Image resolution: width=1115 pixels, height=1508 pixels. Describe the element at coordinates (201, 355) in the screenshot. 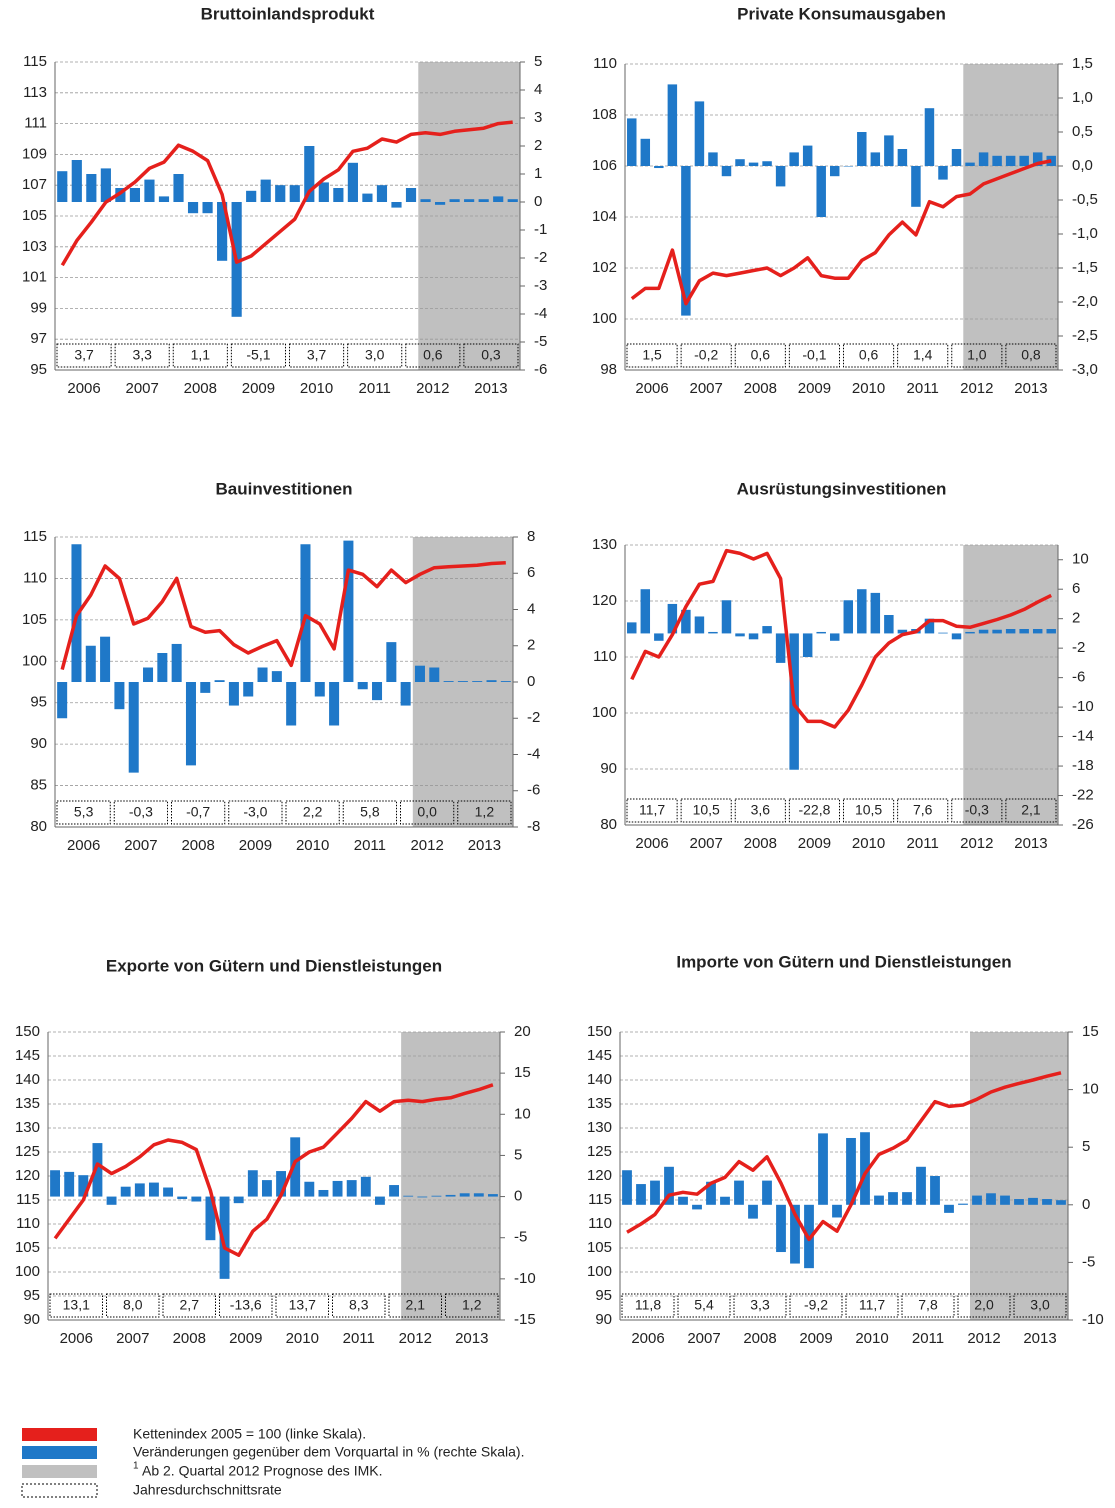

I see `annual-rate-label: 1,1` at that location.